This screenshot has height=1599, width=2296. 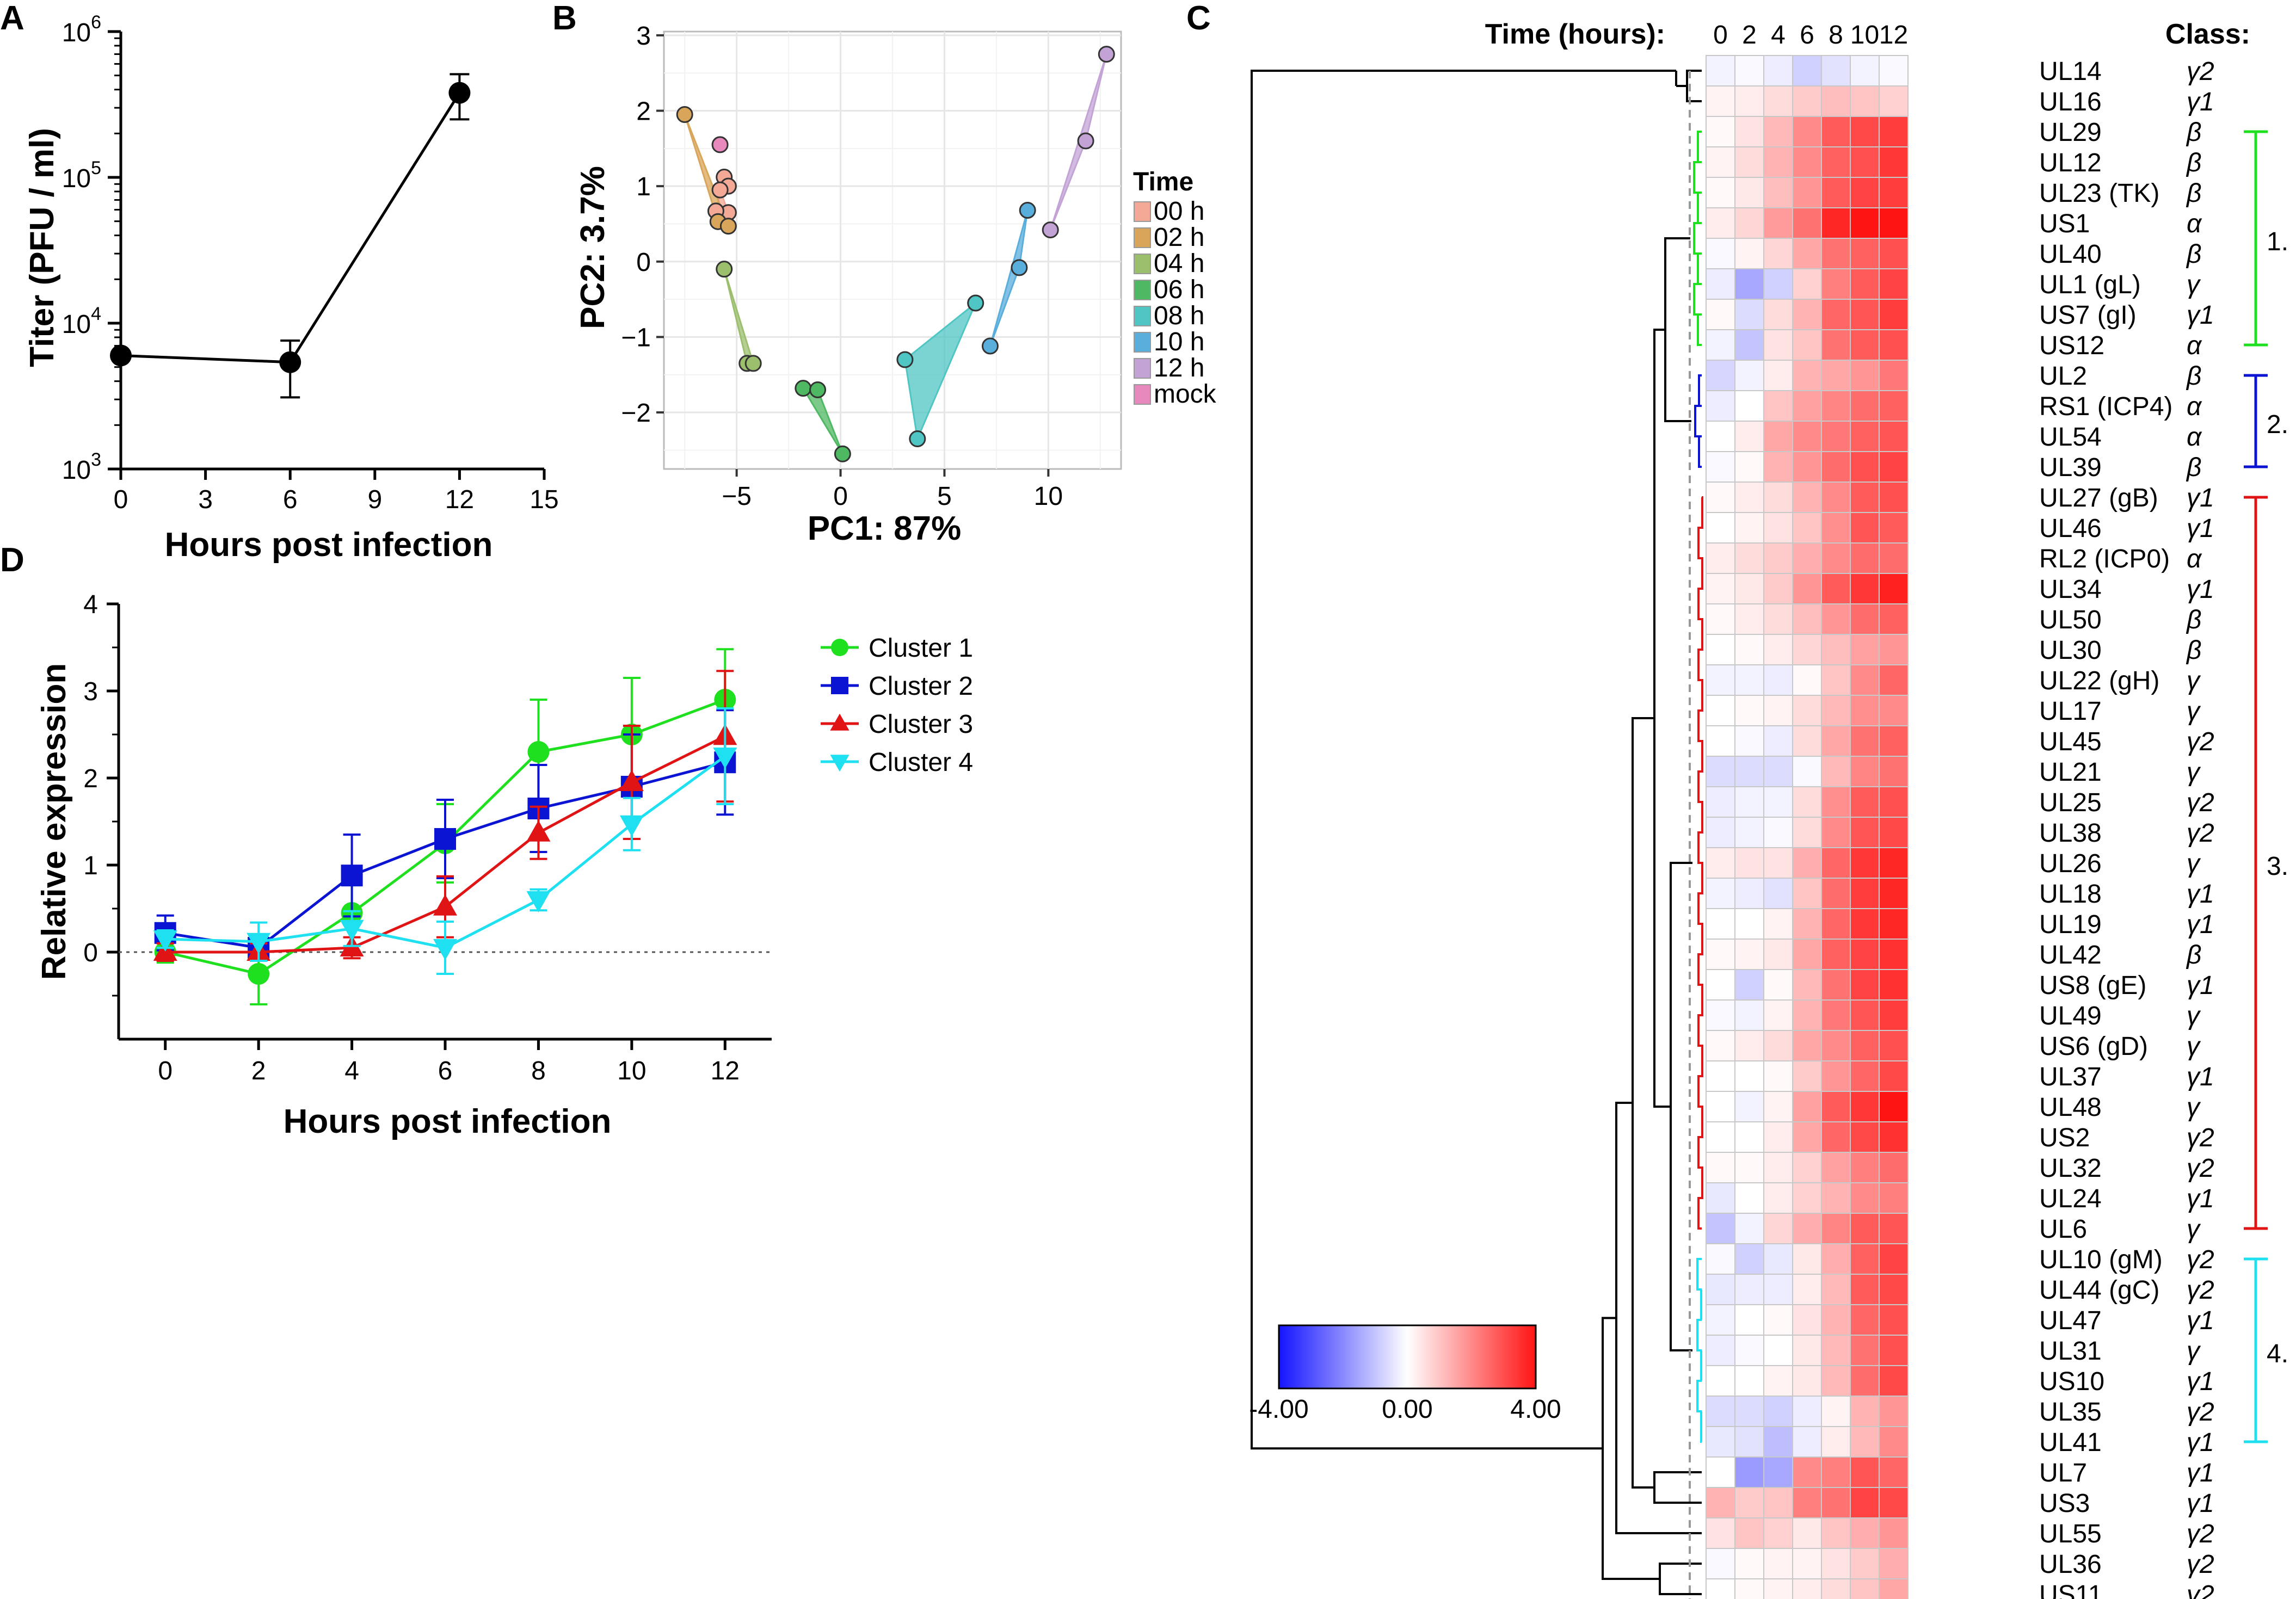 I want to click on heatmap-gene-label: UL40, so click(x=2070, y=254).